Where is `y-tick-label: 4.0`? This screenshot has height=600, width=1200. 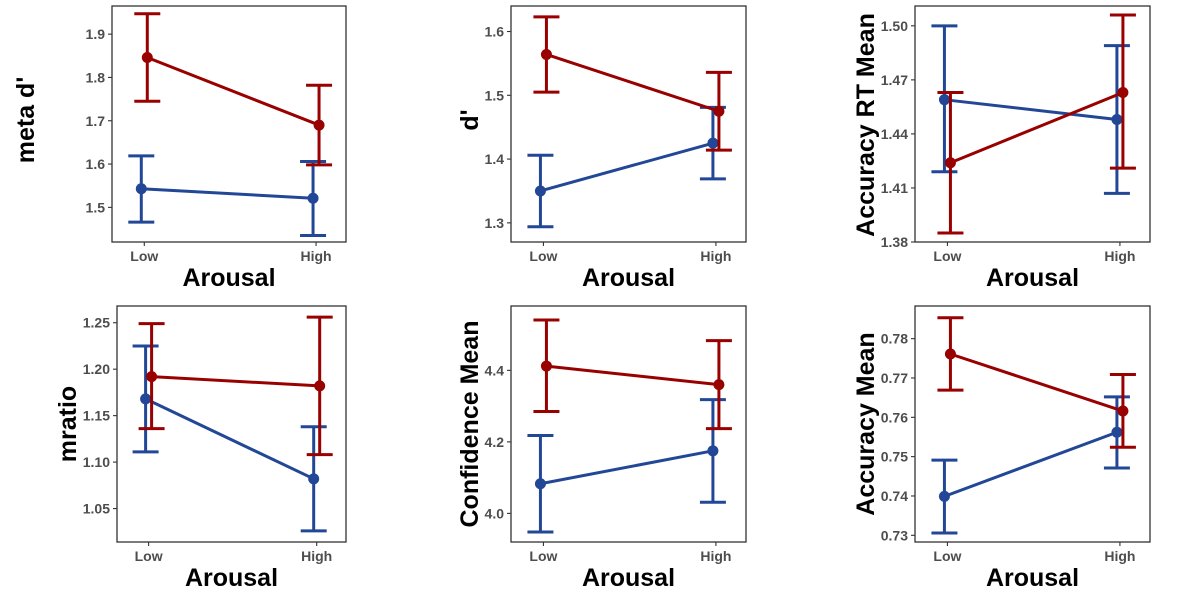
y-tick-label: 4.0 is located at coordinates (495, 513).